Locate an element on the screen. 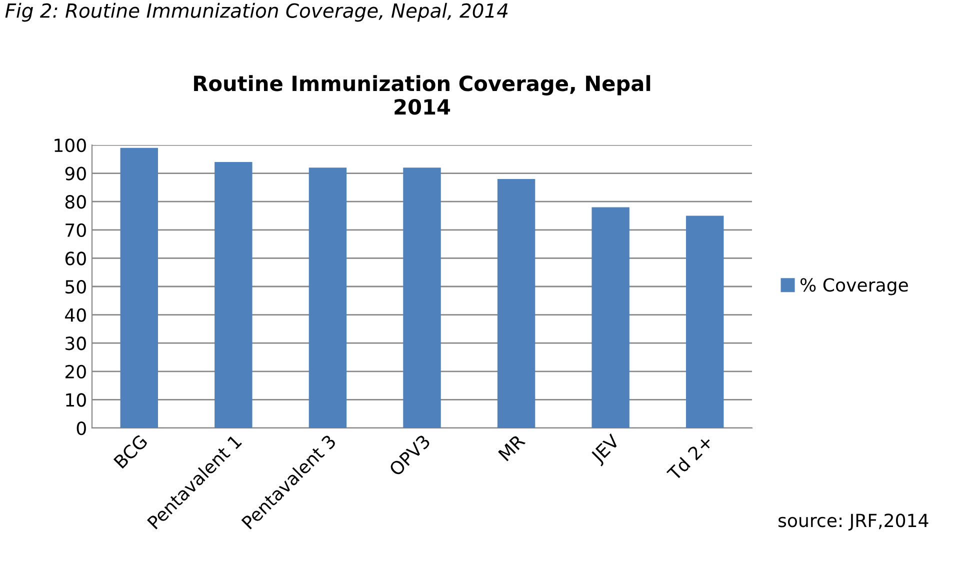 Image resolution: width=958 pixels, height=580 pixels. y-tick-label: 10 is located at coordinates (76, 400).